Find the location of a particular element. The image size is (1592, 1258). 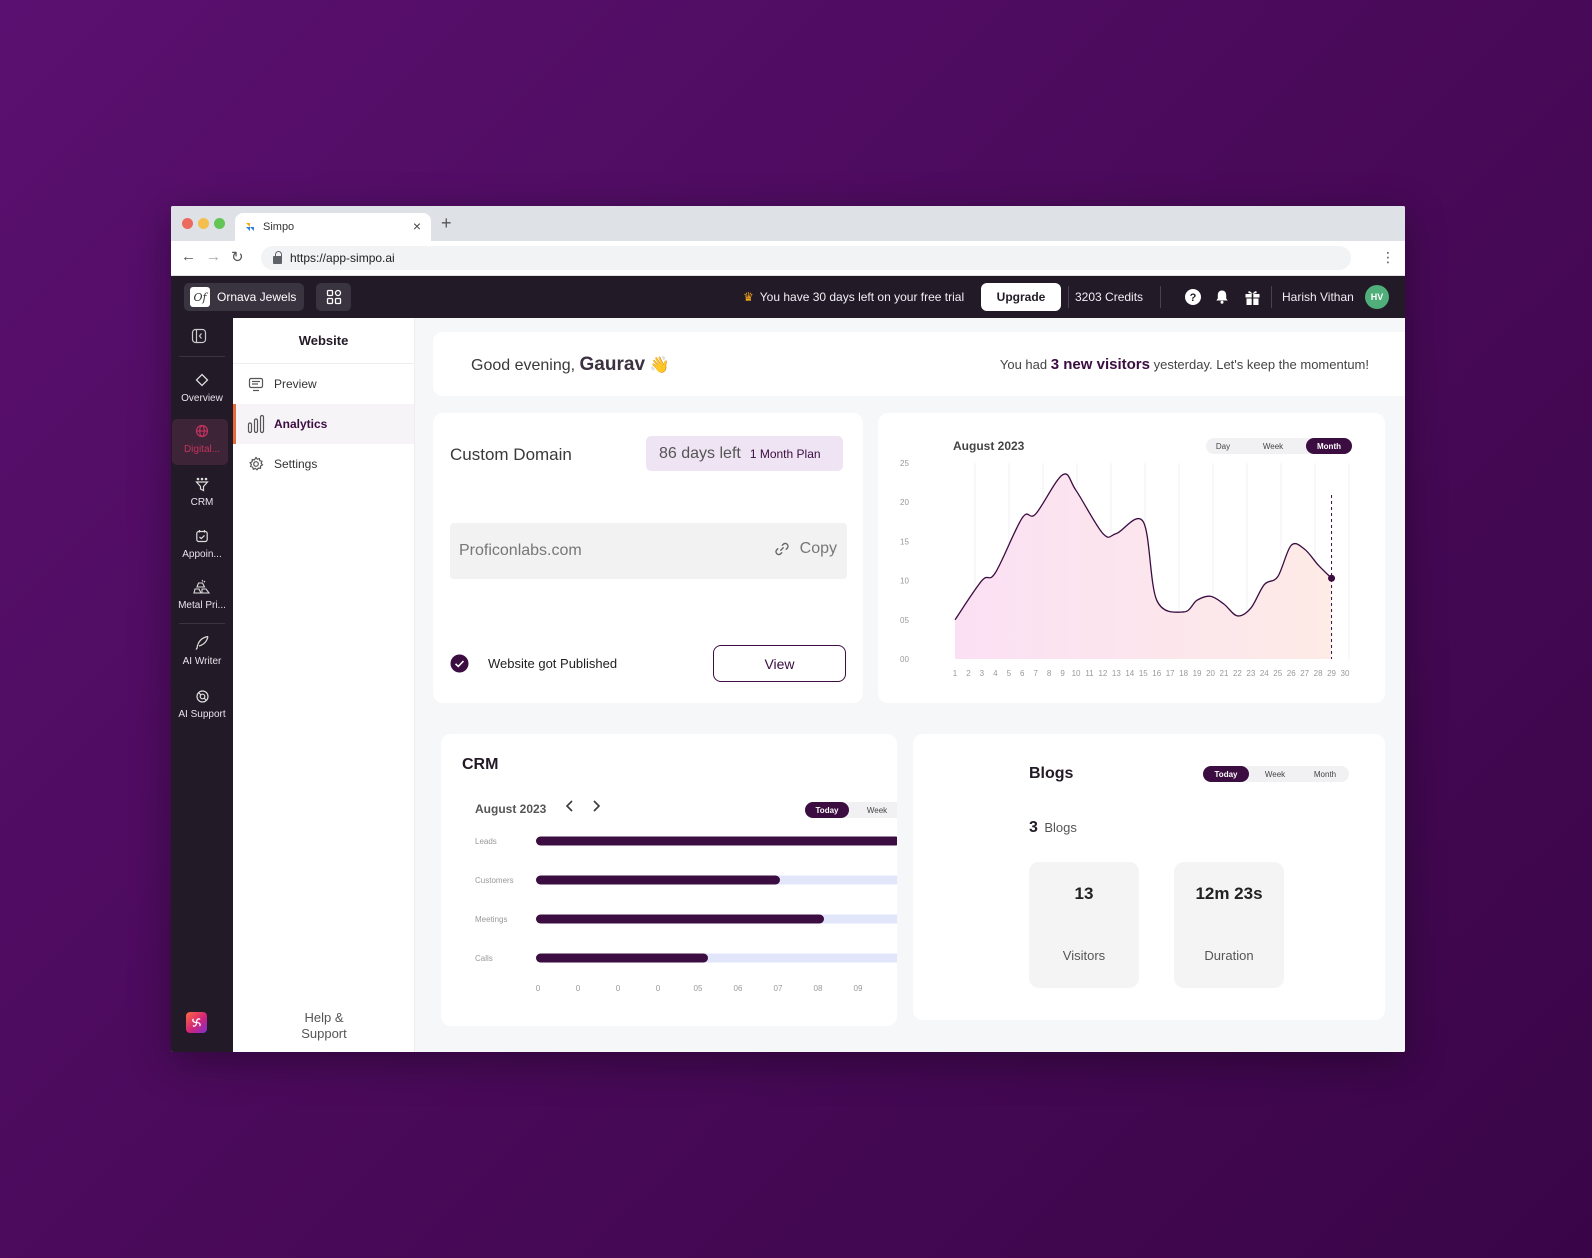

browser-menu-icon: ⋮ is located at coordinates (1388, 257).